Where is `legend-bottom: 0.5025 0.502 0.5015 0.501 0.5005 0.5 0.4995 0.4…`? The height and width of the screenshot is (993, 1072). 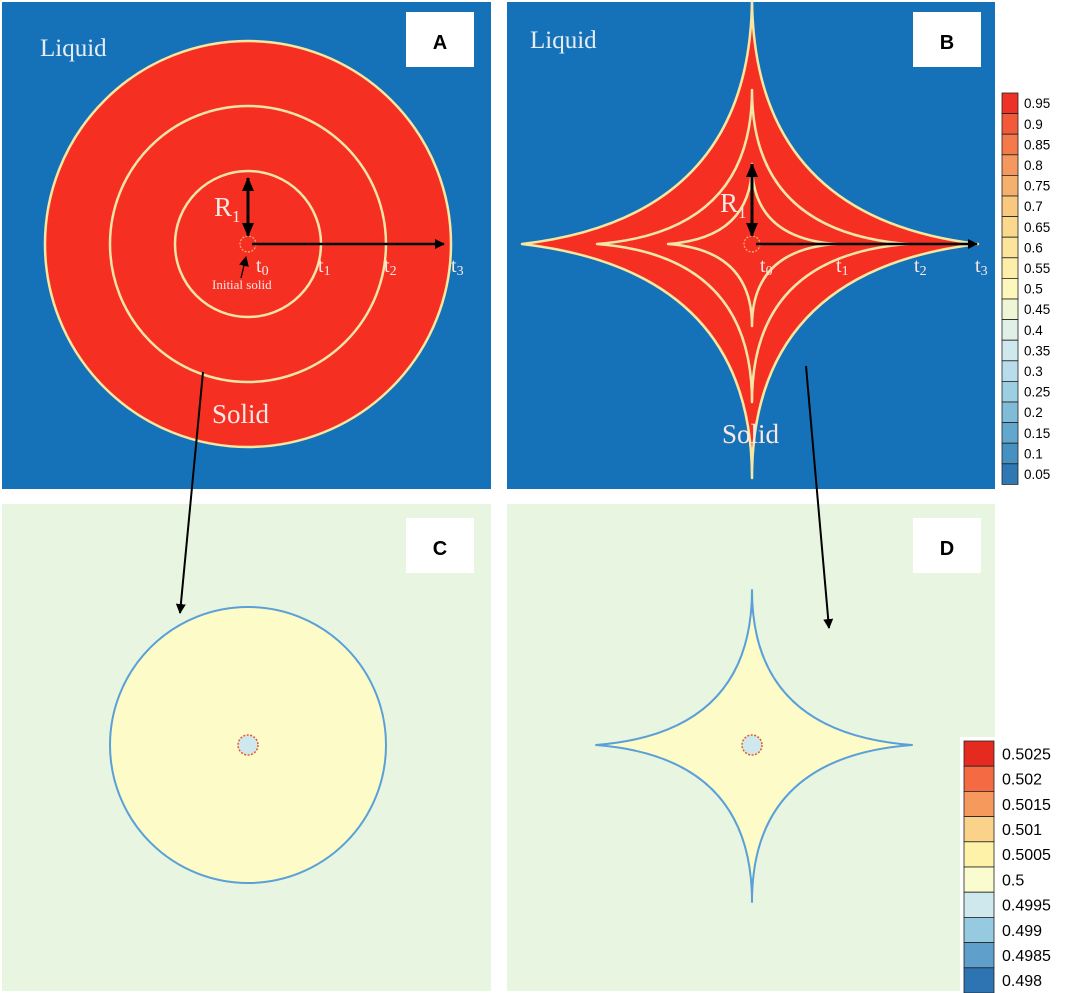 legend-bottom: 0.5025 0.502 0.5015 0.501 0.5005 0.5 0.4995 0.4… is located at coordinates (1008, 865).